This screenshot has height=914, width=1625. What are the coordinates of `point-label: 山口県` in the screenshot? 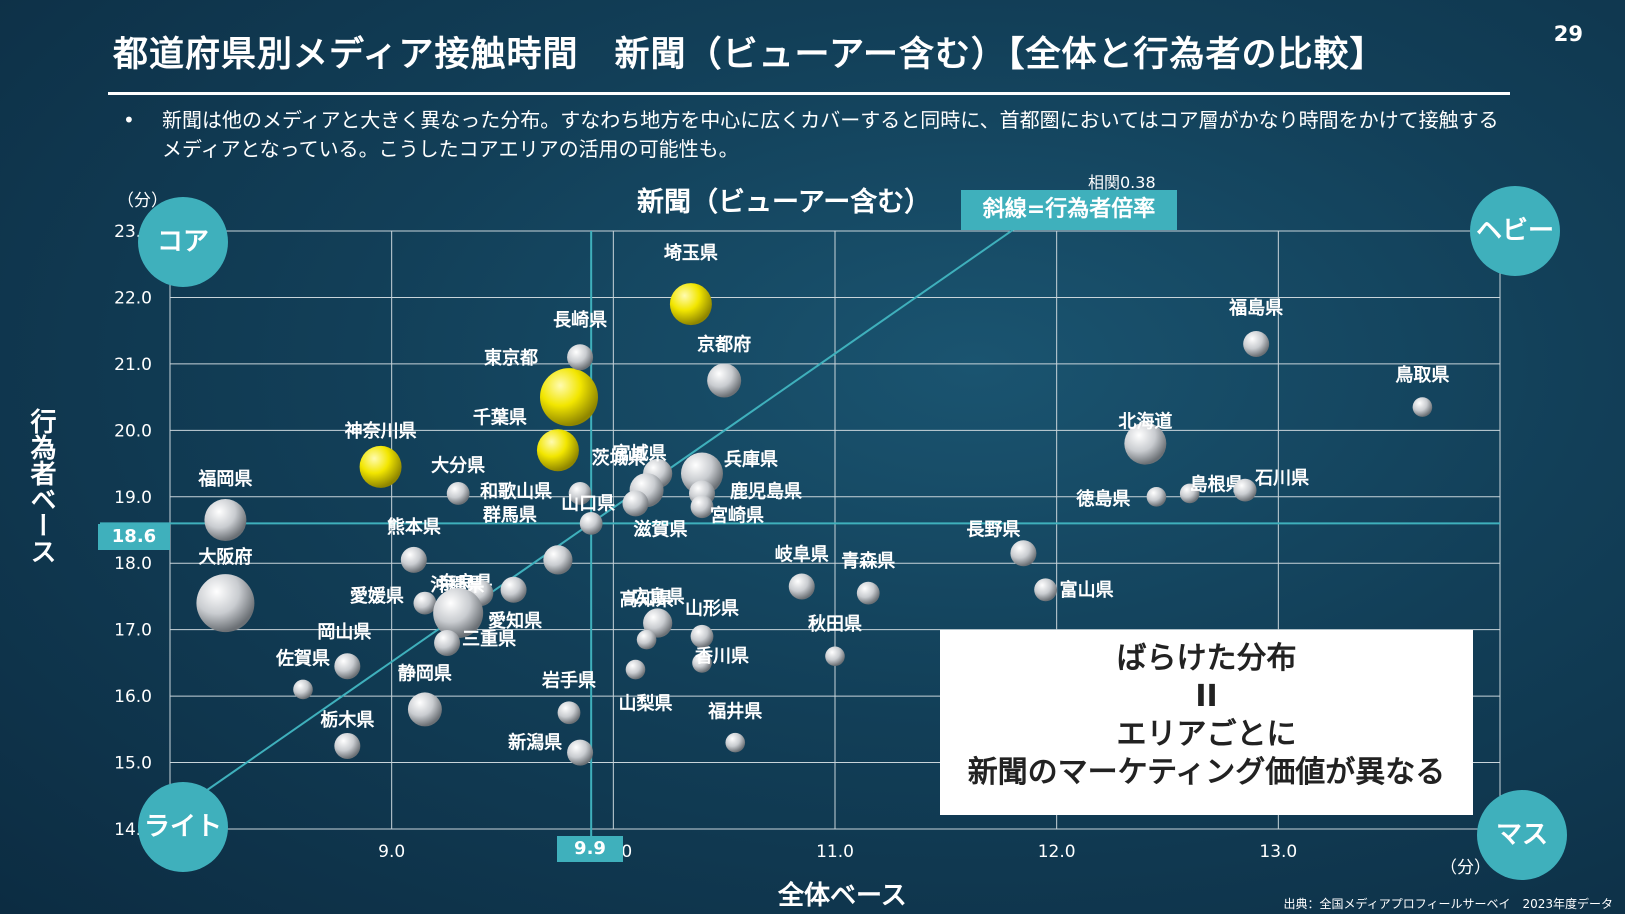 It's located at (588, 503).